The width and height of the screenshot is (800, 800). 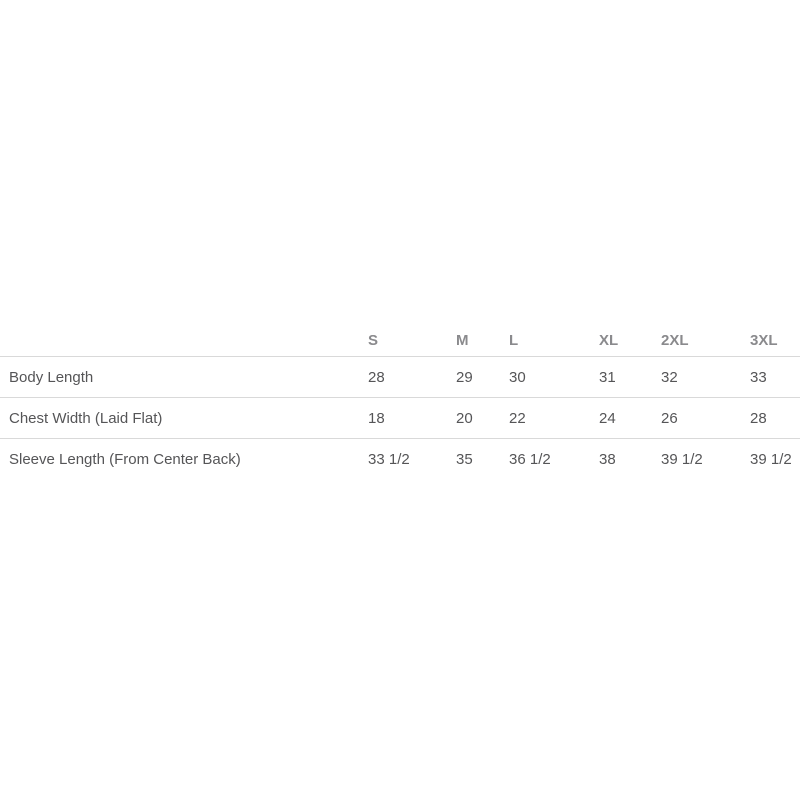 What do you see at coordinates (184, 418) in the screenshot?
I see `row-label: Chest Width (Laid Flat)` at bounding box center [184, 418].